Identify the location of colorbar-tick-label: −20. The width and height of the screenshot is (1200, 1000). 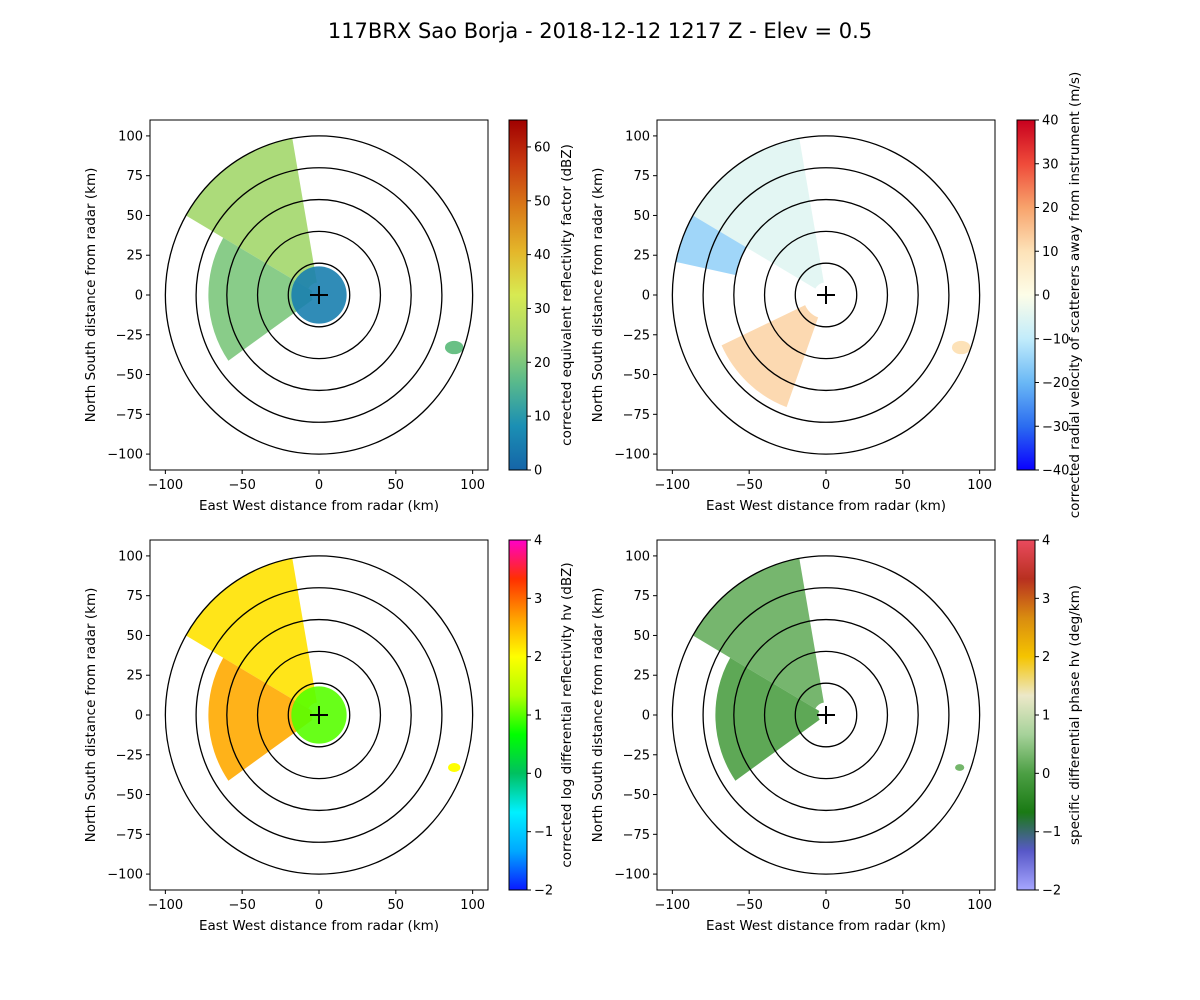
(1055, 383).